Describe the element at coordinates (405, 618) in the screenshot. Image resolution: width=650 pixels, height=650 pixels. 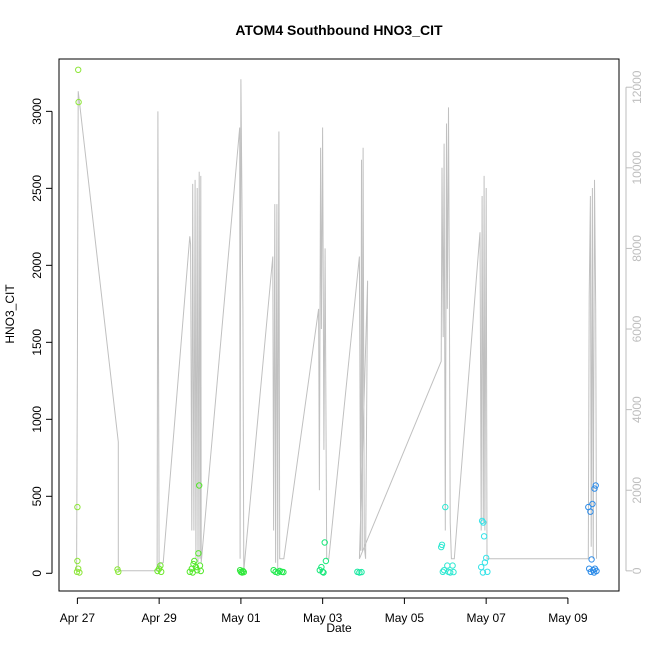
I see `x-tick-label: May 05` at that location.